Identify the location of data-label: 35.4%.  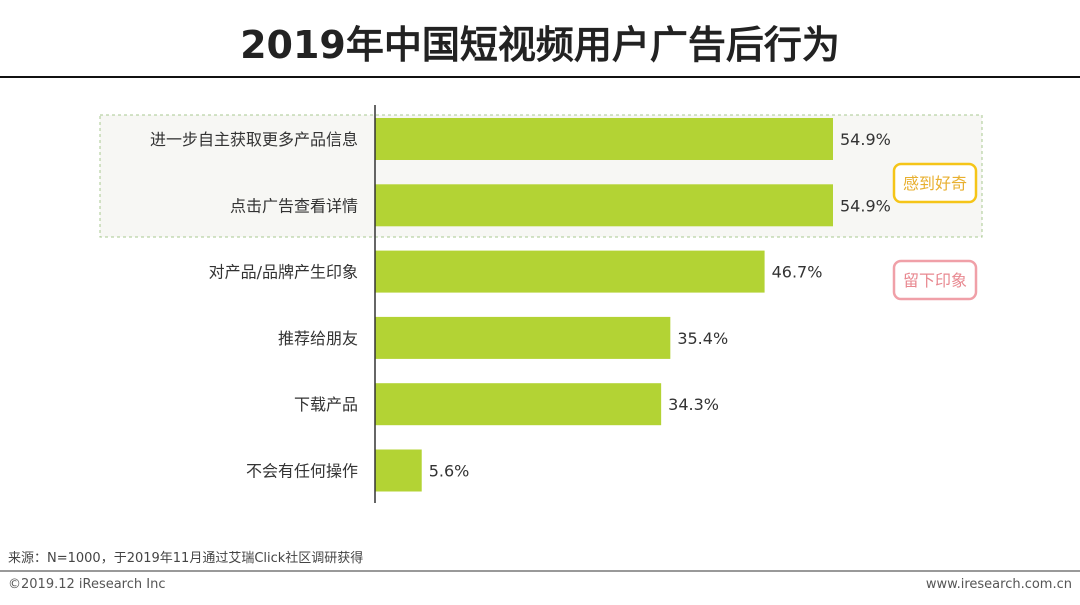
(702, 338).